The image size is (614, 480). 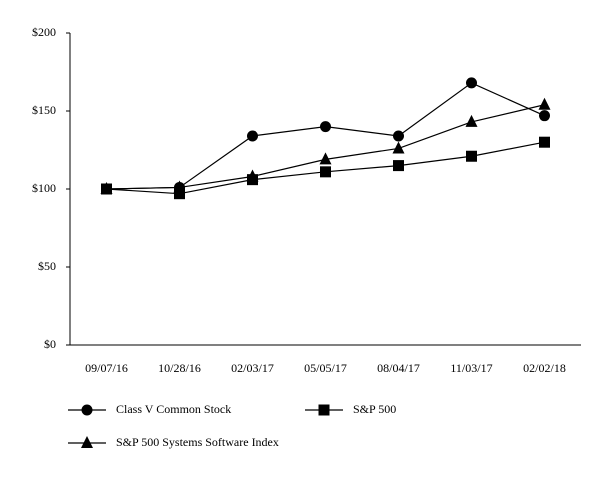 I want to click on y-tick-label: $50, so click(x=47, y=266).